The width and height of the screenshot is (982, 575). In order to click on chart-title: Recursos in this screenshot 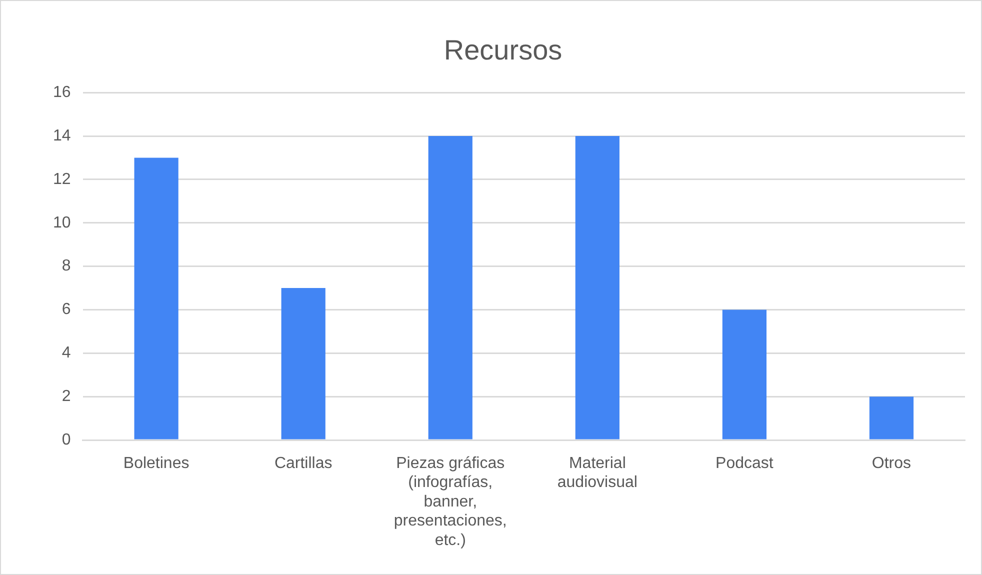, I will do `click(503, 50)`.